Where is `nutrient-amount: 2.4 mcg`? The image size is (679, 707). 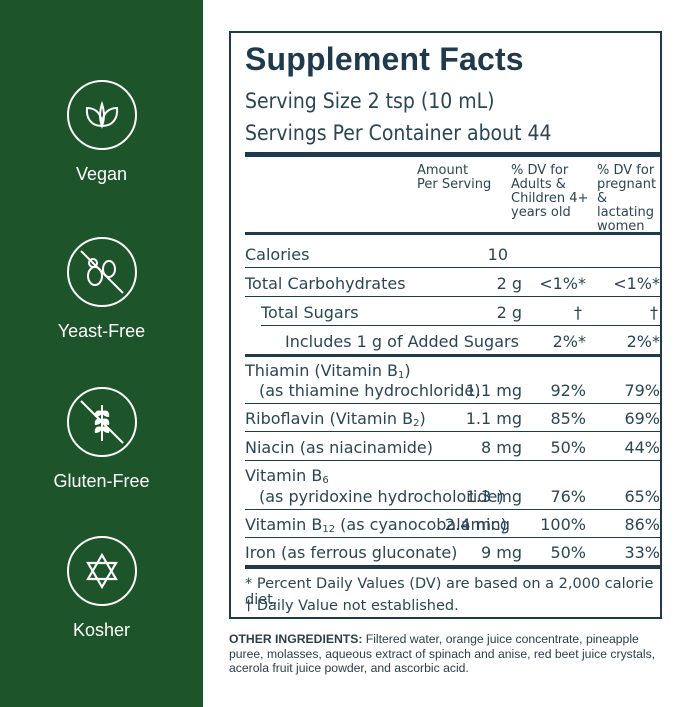 nutrient-amount: 2.4 mcg is located at coordinates (477, 524).